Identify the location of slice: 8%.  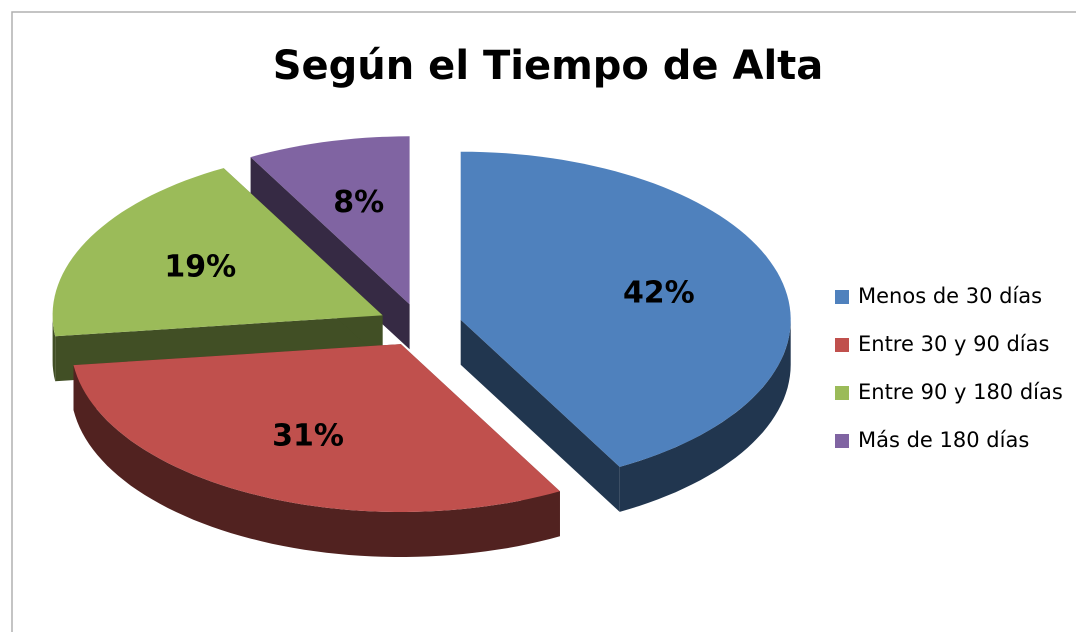
(330, 243).